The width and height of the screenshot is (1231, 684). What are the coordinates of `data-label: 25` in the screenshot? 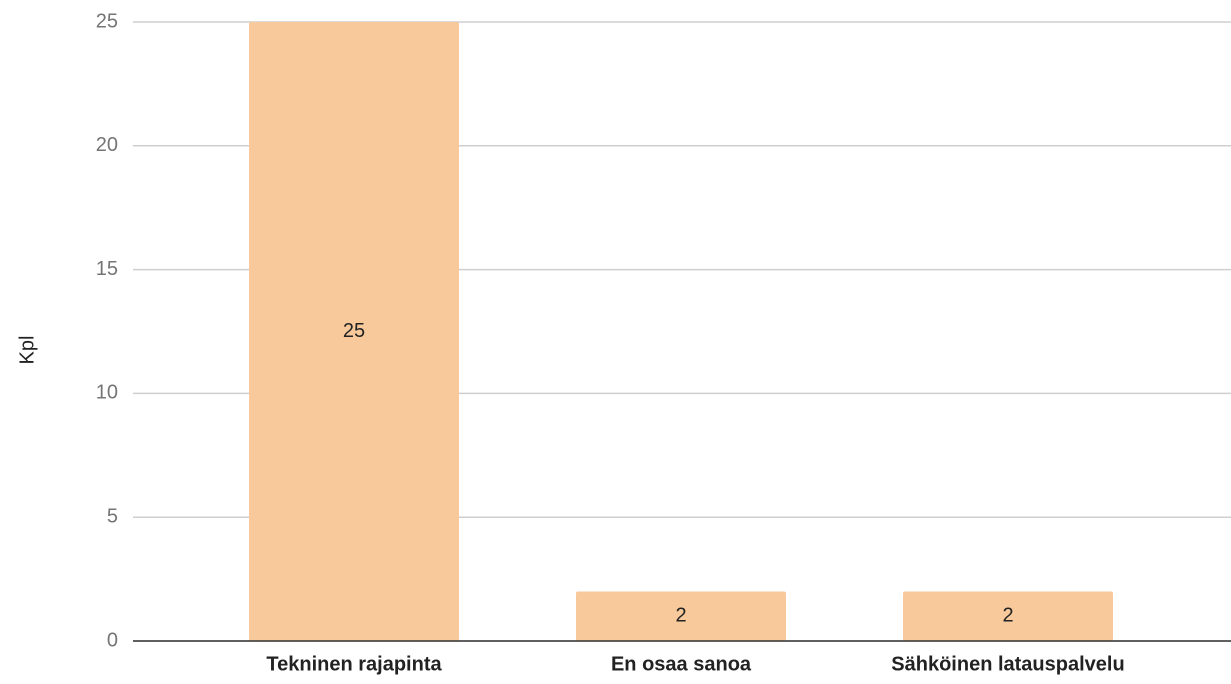 It's located at (354, 331).